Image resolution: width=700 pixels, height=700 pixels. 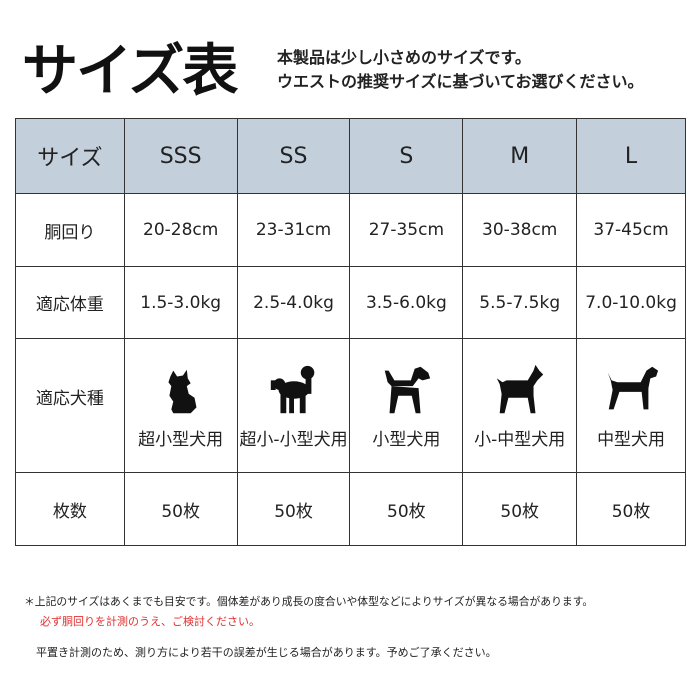 I want to click on subtitle-line-1: 本製品は少し小さめのサイズです。, so click(x=404, y=57).